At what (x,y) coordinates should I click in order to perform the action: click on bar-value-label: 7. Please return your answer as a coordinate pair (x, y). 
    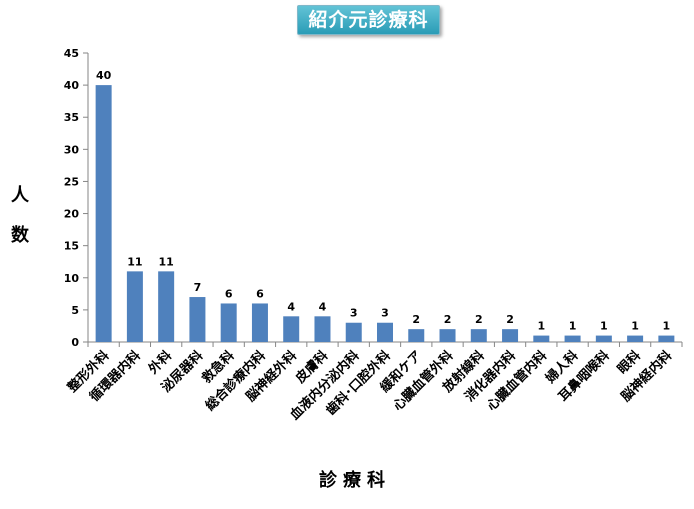
    Looking at the image, I should click on (198, 287).